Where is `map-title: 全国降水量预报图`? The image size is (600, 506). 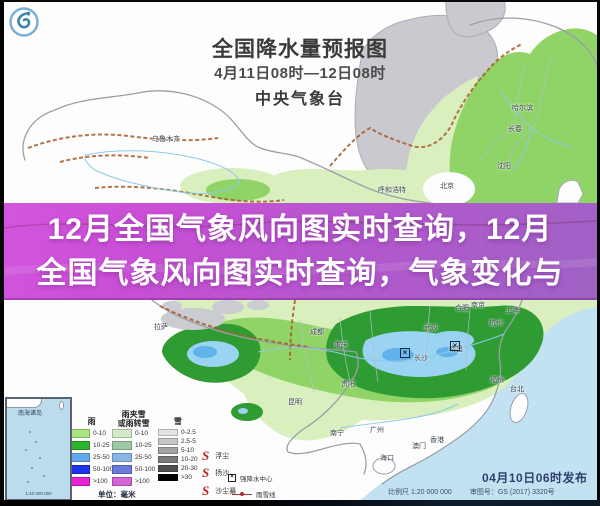 map-title: 全国降水量预报图 is located at coordinates (300, 49).